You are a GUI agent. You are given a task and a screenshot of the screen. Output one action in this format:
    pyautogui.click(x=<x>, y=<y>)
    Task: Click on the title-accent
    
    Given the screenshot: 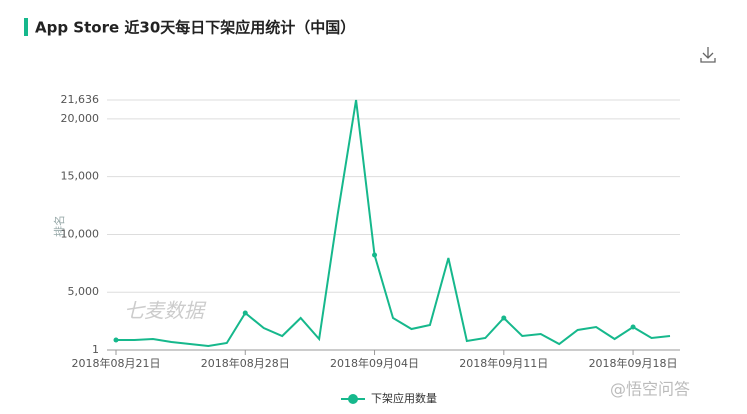 What is the action you would take?
    pyautogui.click(x=26, y=27)
    